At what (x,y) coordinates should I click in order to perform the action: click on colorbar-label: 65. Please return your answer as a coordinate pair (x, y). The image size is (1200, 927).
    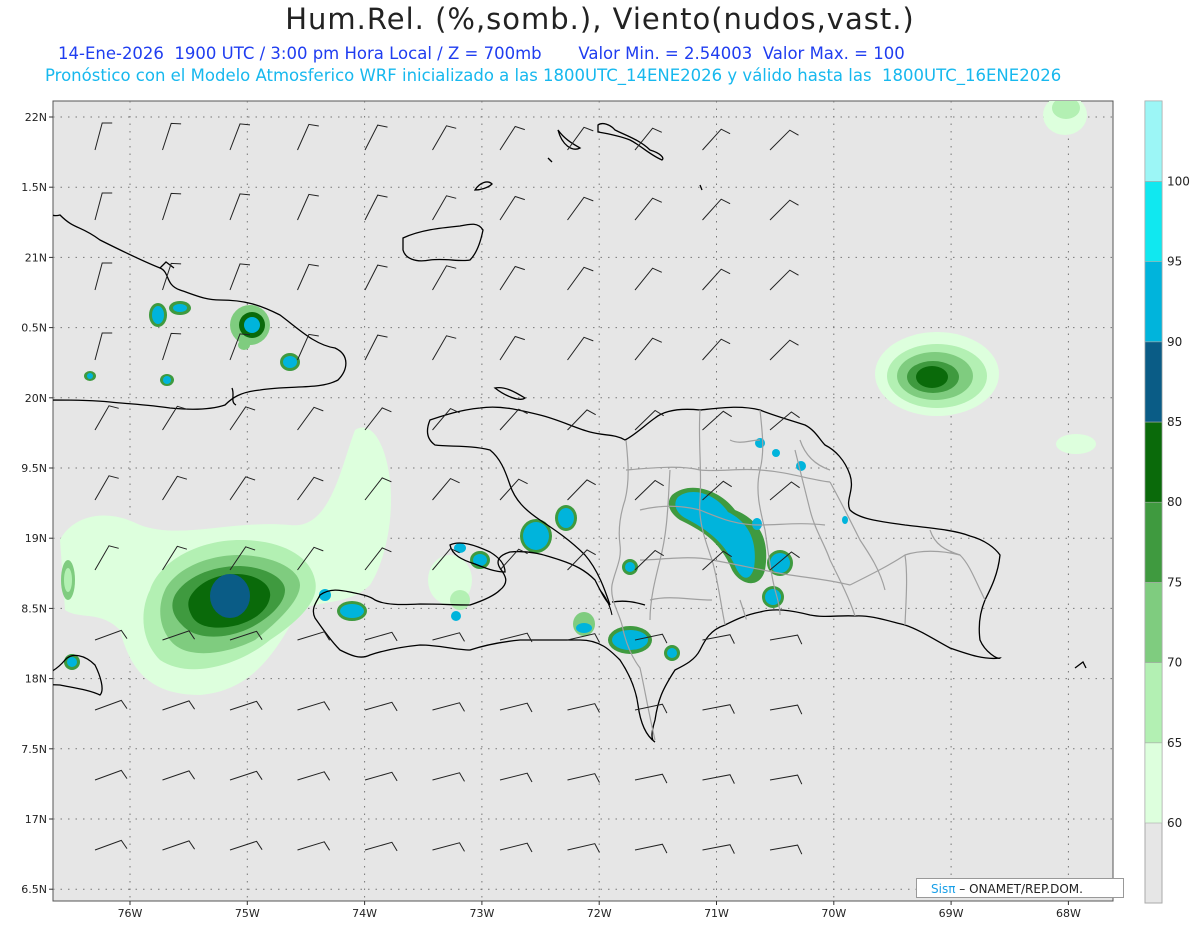
    Looking at the image, I should click on (1174, 743).